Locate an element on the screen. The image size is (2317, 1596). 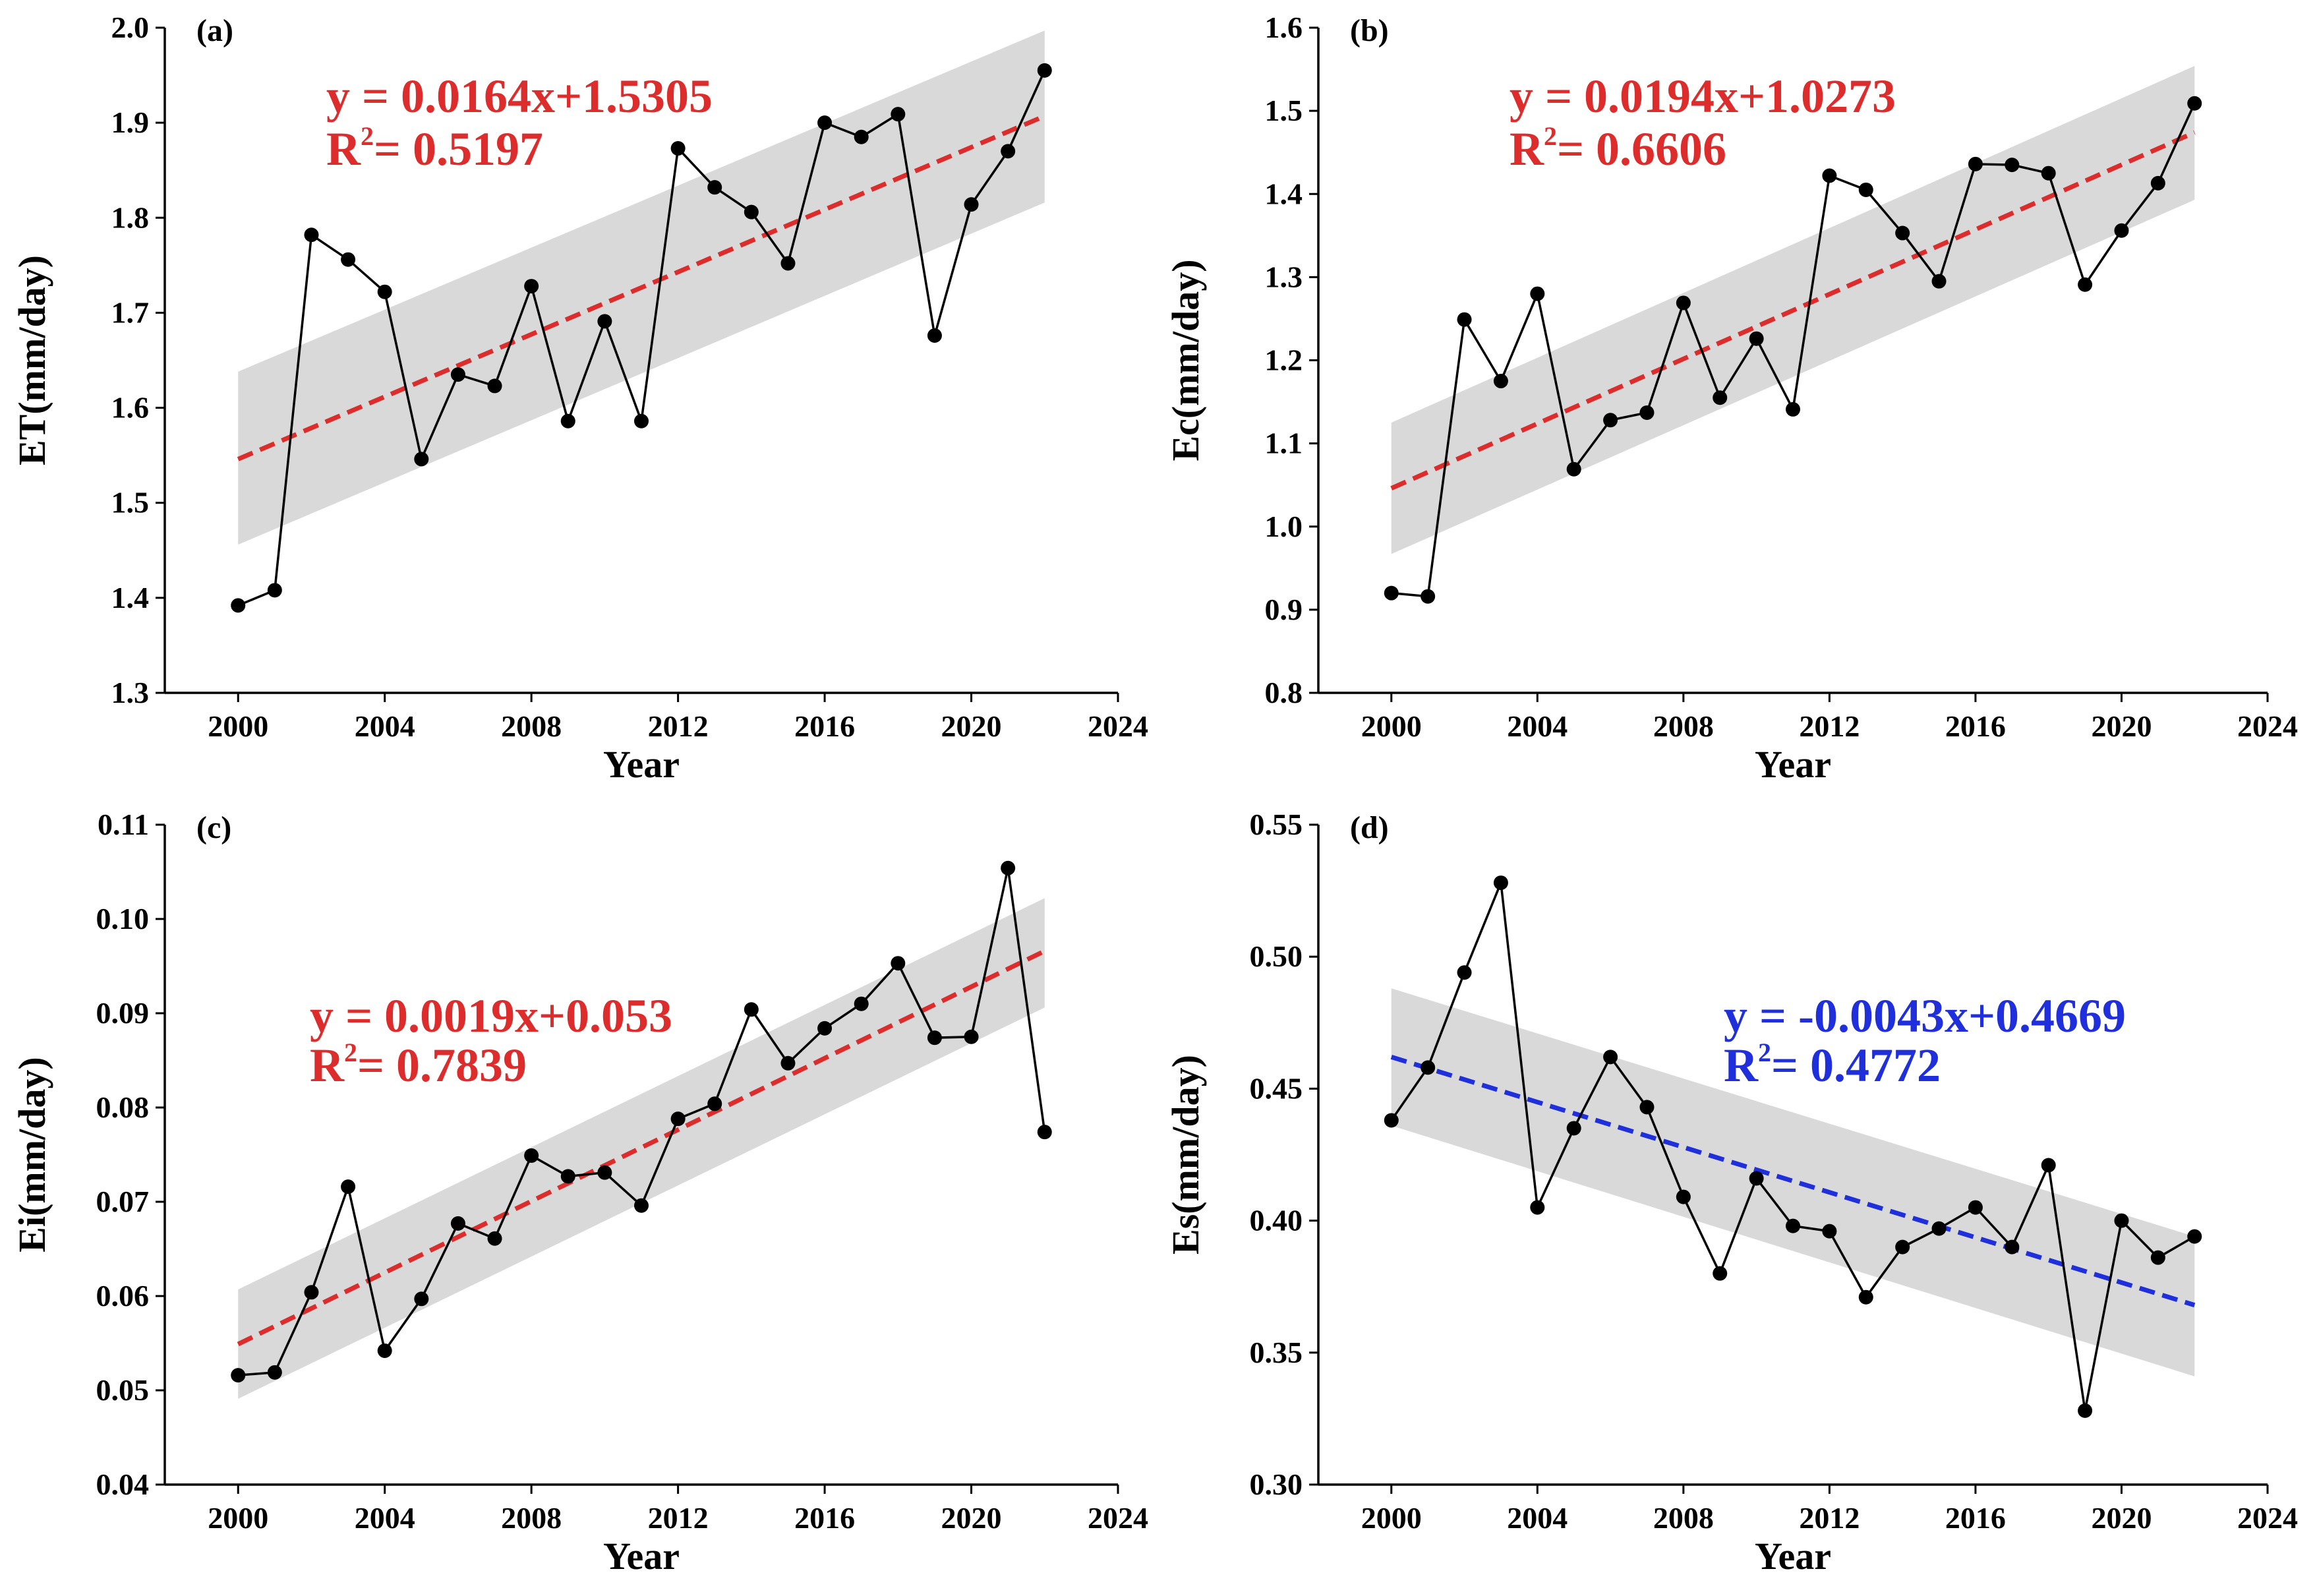
y-tick-label: 0.35 is located at coordinates (1276, 1352).